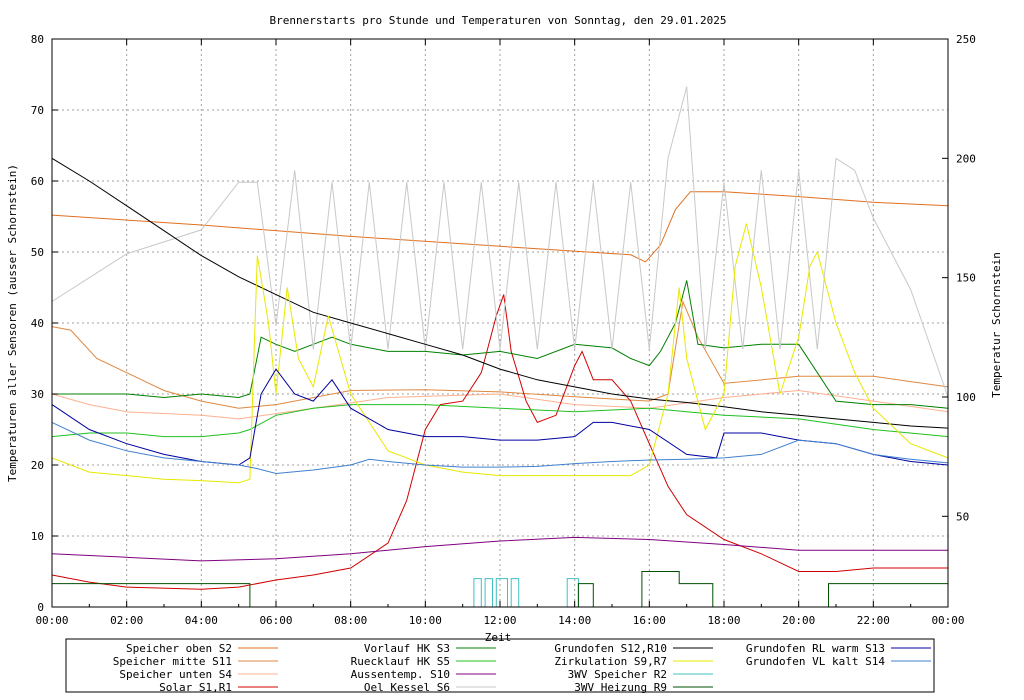 The width and height of the screenshot is (1024, 700). Describe the element at coordinates (873, 620) in the screenshot. I see `x-tick-label: 22:00` at that location.